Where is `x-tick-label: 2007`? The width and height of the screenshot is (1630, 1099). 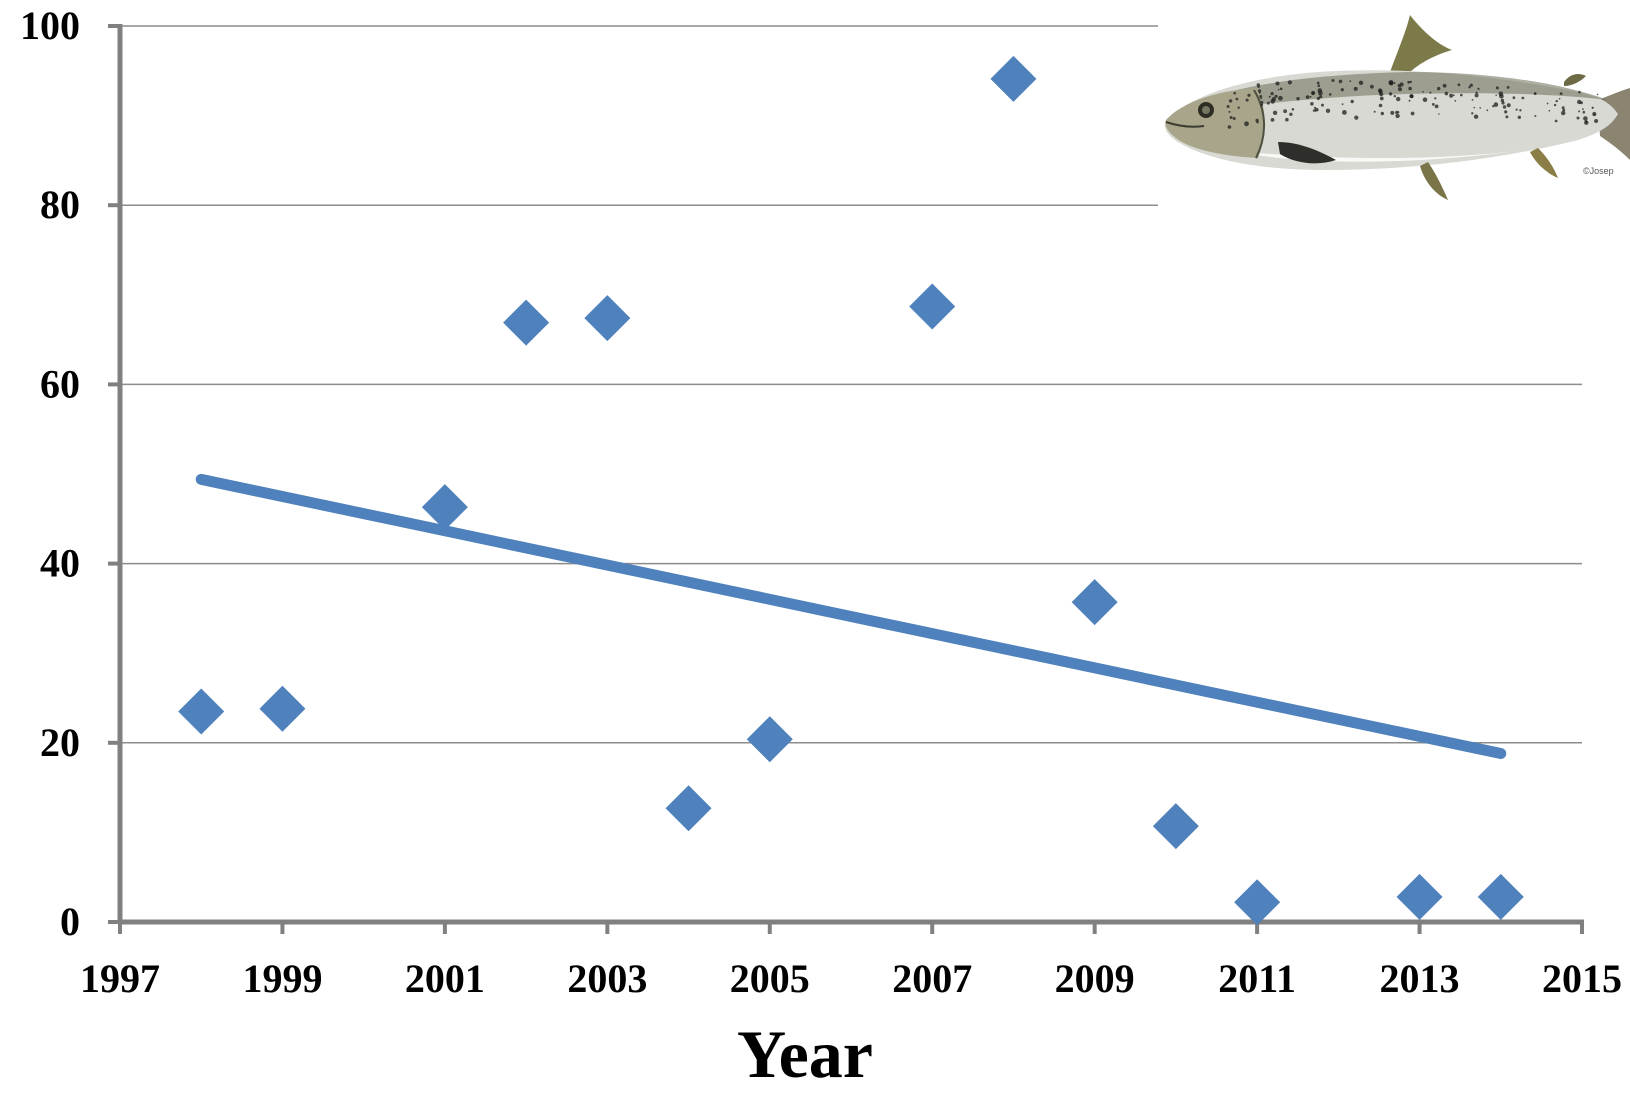 x-tick-label: 2007 is located at coordinates (932, 978).